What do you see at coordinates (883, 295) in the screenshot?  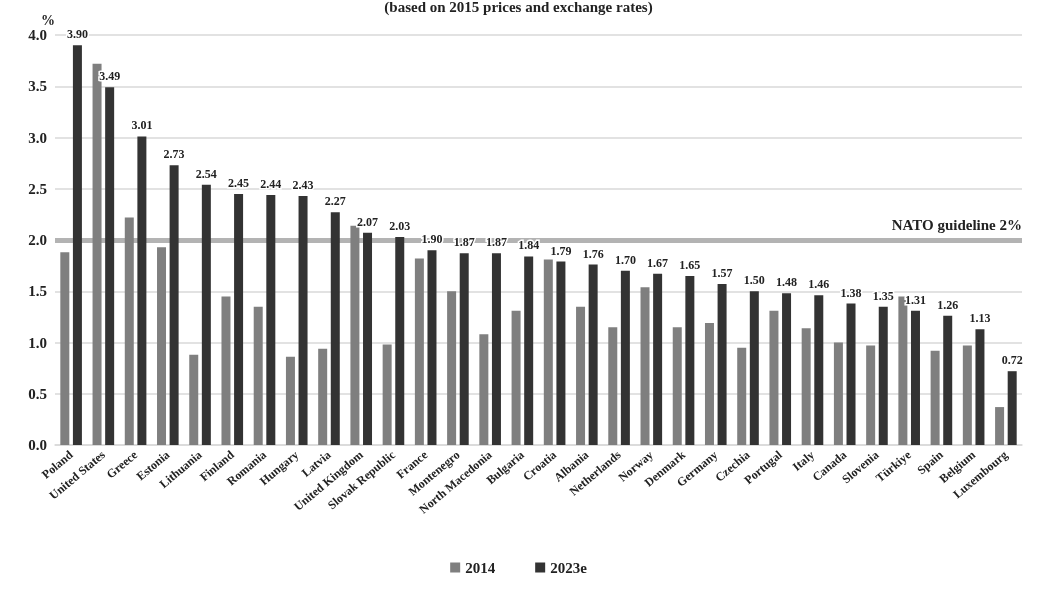 I see `data-label: 1.35` at bounding box center [883, 295].